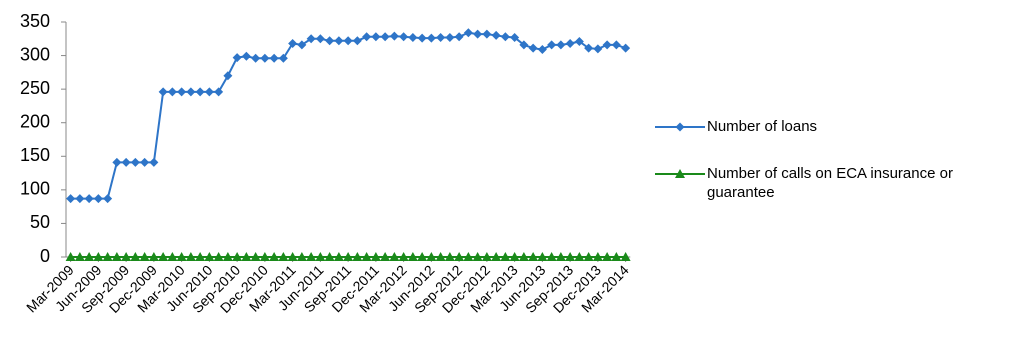  What do you see at coordinates (35, 54) in the screenshot?
I see `y-tick-label: 300` at bounding box center [35, 54].